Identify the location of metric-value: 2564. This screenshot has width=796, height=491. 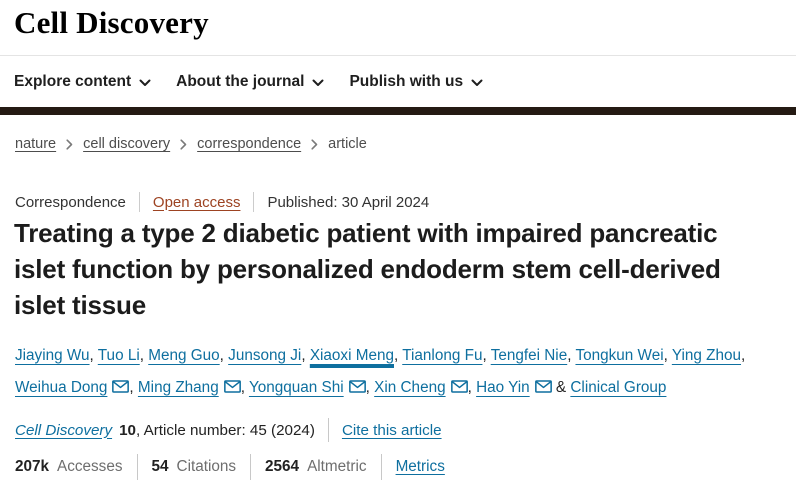
(282, 466).